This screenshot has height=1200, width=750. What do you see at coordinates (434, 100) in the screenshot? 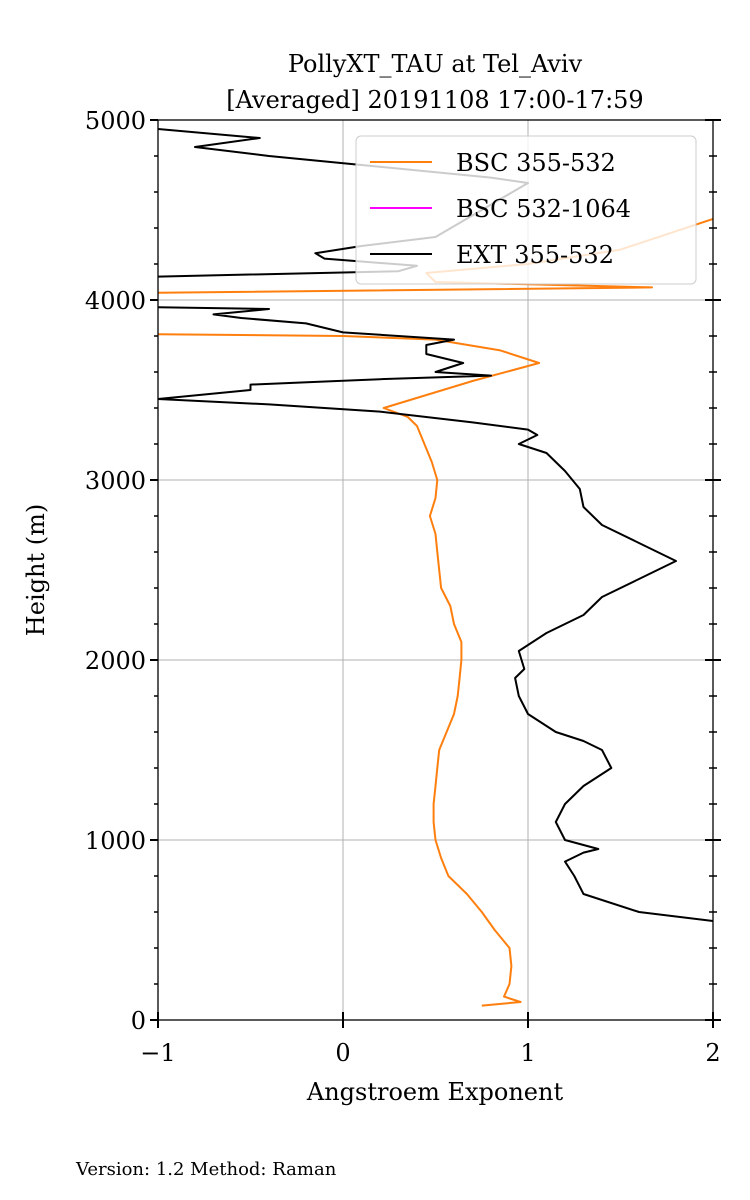
I see `chart-title-line-2: [Averaged] 20191108 17:00-17:59` at bounding box center [434, 100].